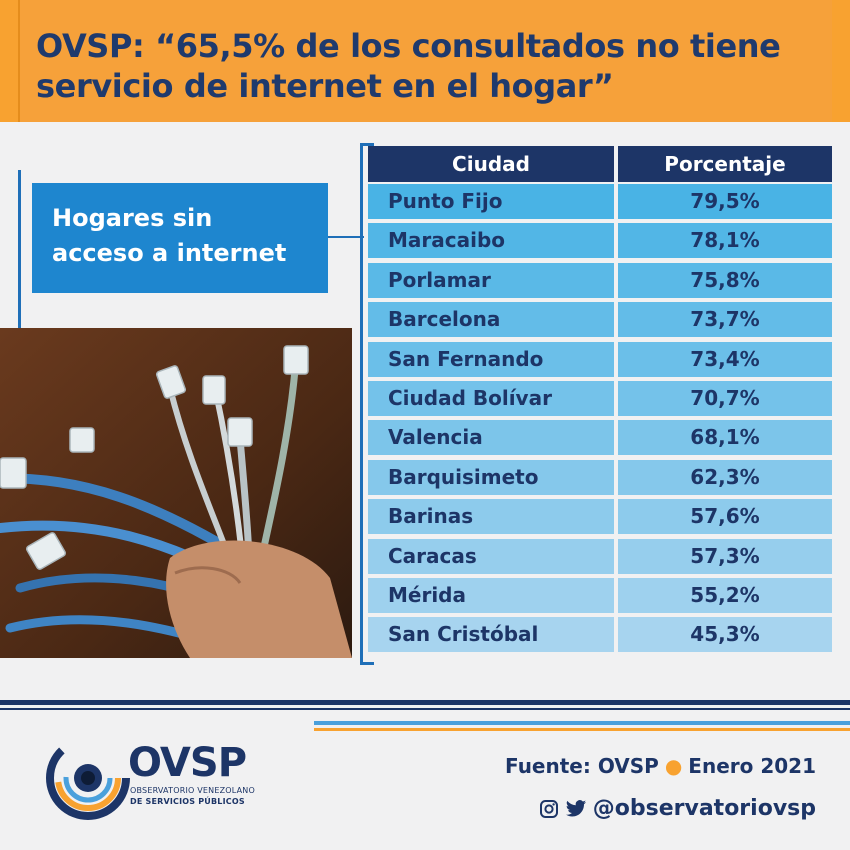 This screenshot has width=850, height=850. Describe the element at coordinates (367, 404) in the screenshot. I see `table-bracket` at that location.